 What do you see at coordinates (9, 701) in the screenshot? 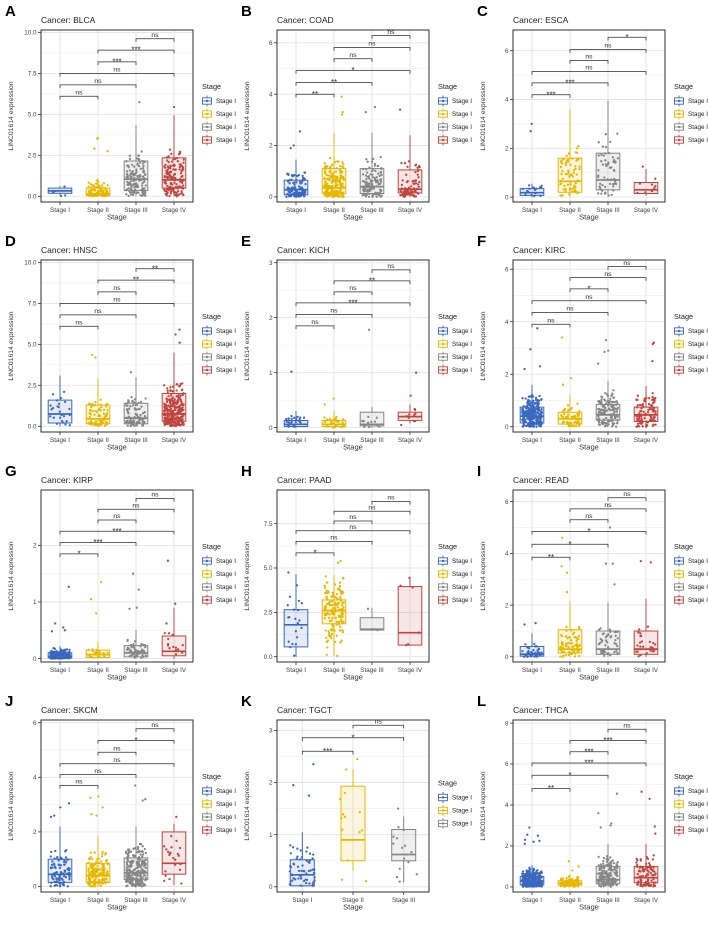
I see `panel-letter: J` at bounding box center [9, 701].